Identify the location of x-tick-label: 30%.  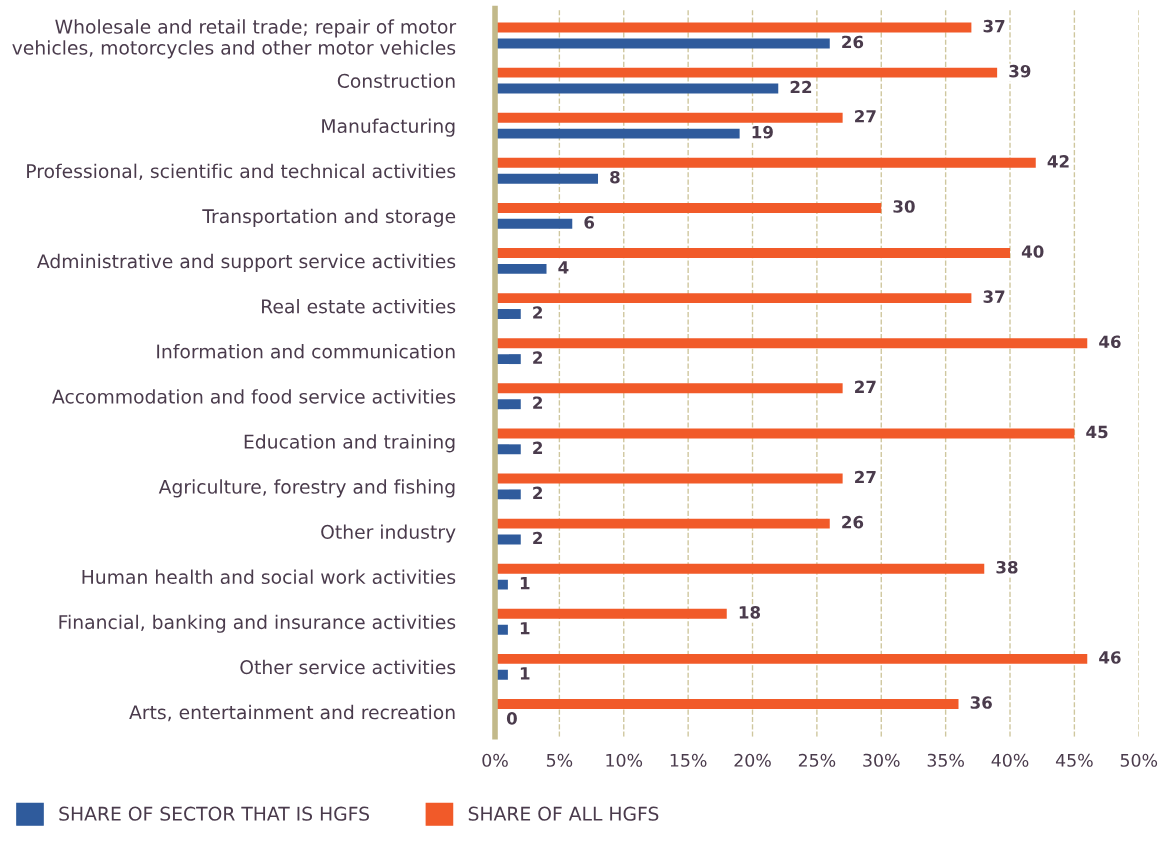
(881, 760).